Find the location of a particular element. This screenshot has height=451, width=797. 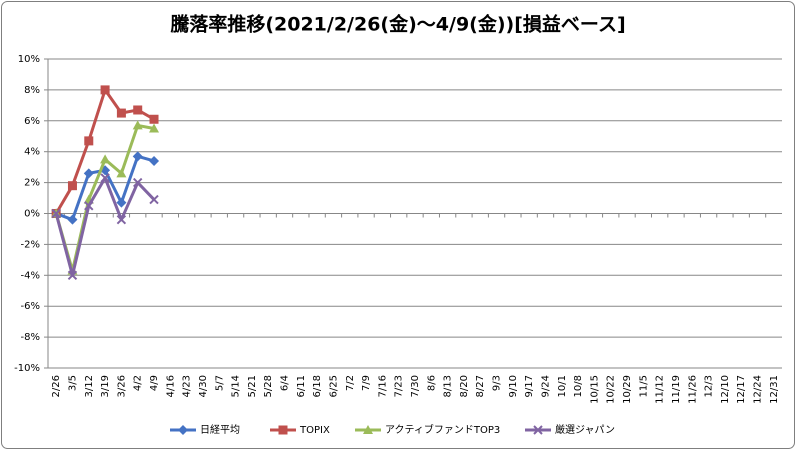

x-tick-label: 9/10 is located at coordinates (513, 386).